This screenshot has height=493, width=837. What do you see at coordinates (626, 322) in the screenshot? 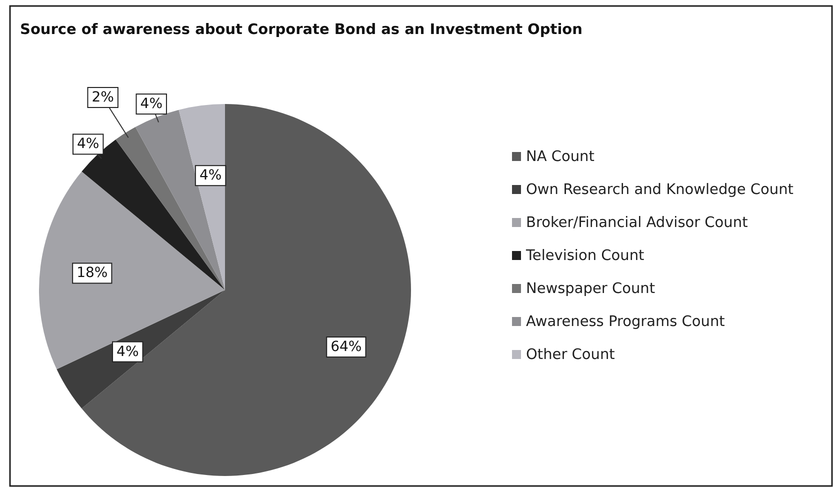
I see `legend-label: Awareness Programs Count` at bounding box center [626, 322].